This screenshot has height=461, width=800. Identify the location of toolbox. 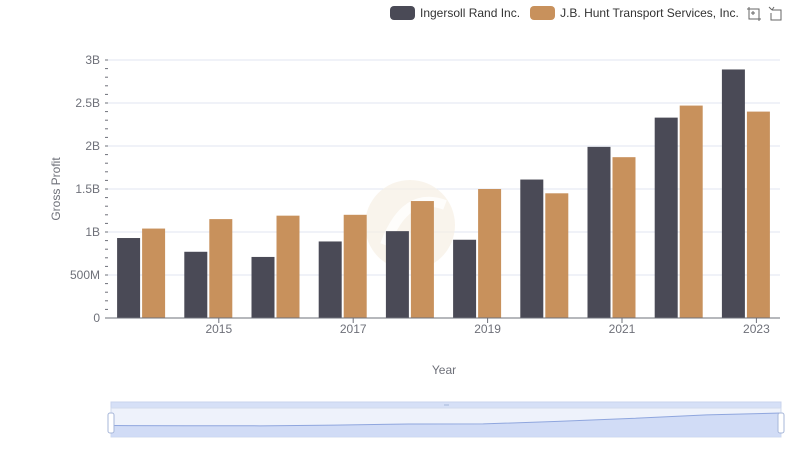
(765, 14).